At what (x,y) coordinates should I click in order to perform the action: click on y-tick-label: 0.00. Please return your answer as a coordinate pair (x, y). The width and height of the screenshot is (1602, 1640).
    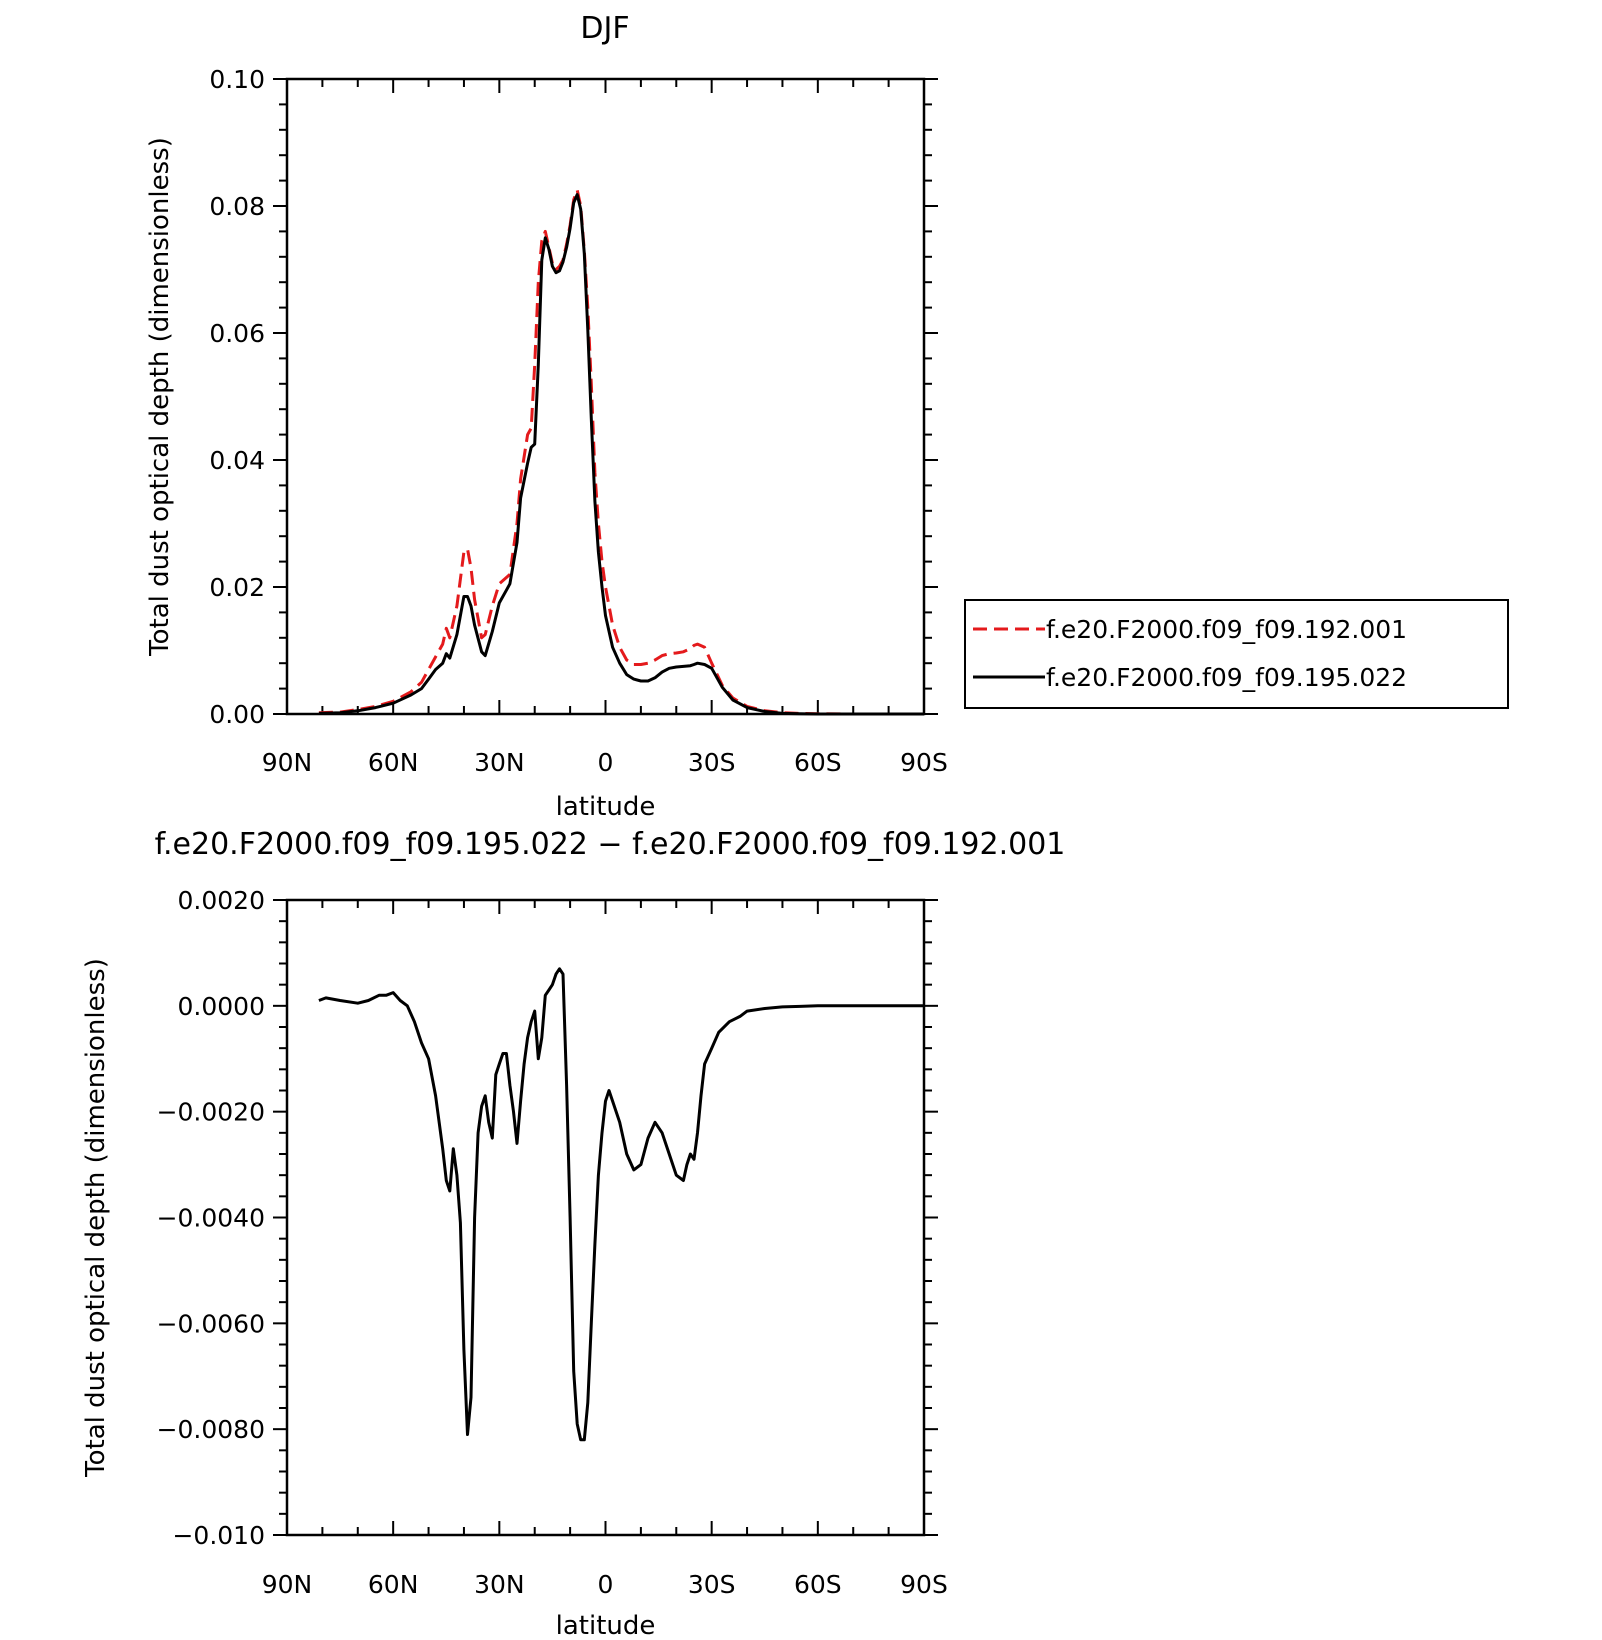
    Looking at the image, I should click on (237, 714).